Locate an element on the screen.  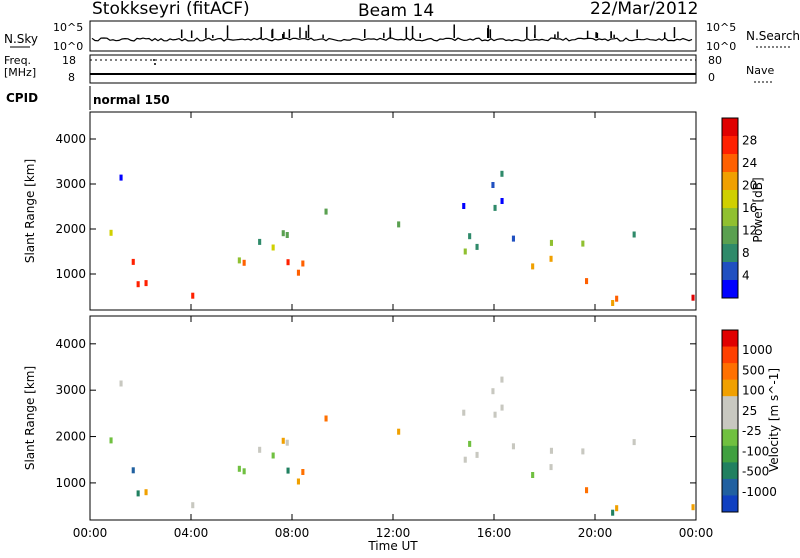
colorbar-tick-label: -1000 is located at coordinates (759, 492).